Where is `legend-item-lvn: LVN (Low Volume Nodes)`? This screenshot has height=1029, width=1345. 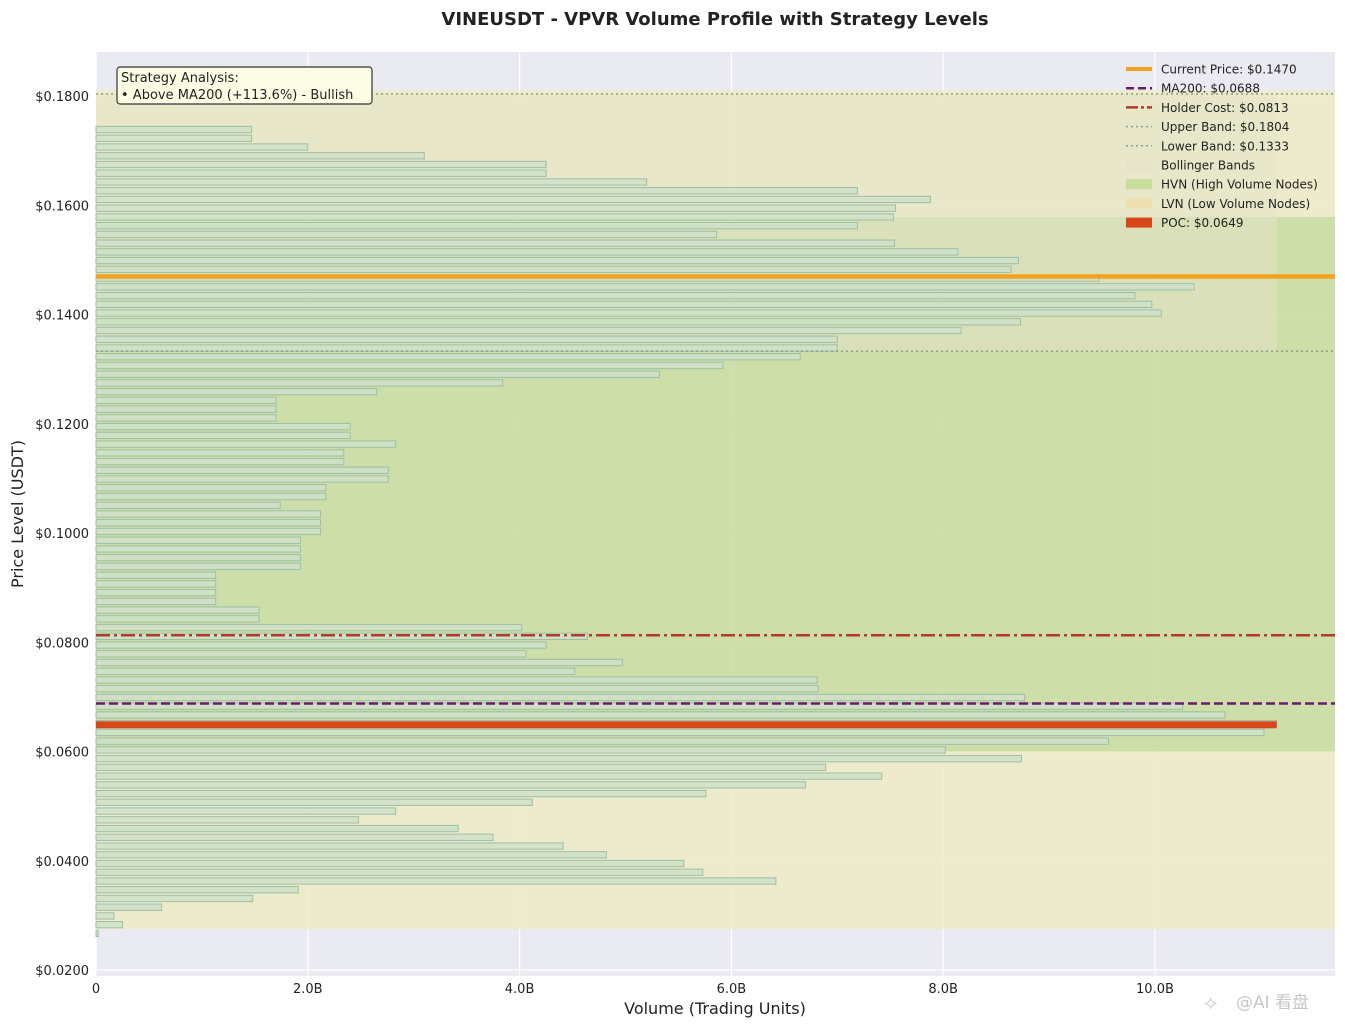 legend-item-lvn: LVN (Low Volume Nodes) is located at coordinates (1218, 204).